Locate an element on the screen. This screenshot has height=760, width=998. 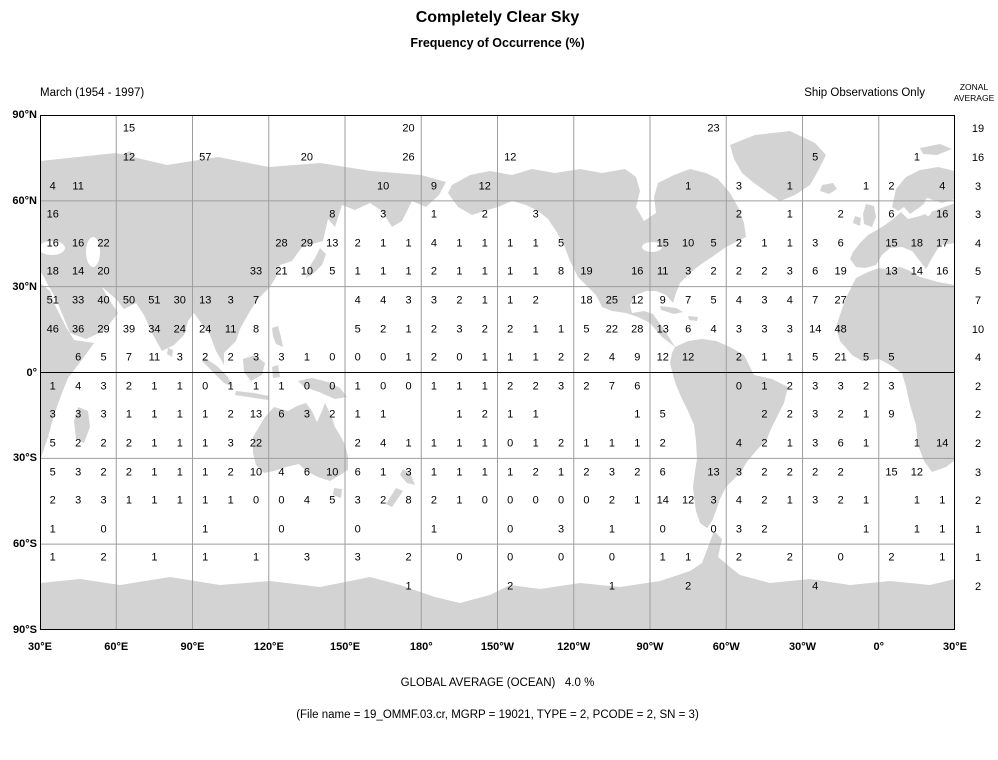
cell-value: 24 is located at coordinates (205, 329).